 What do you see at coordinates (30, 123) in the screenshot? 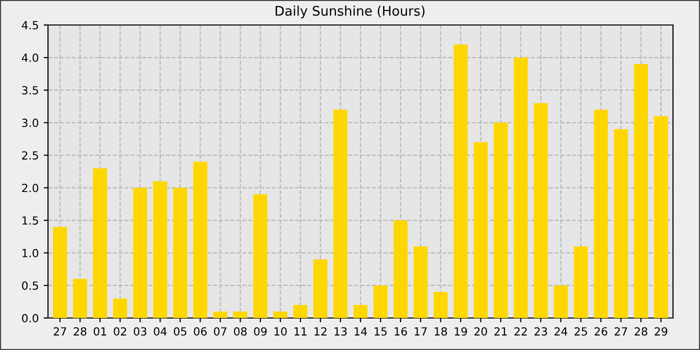
I see `y-tick-label: 3.0` at bounding box center [30, 123].